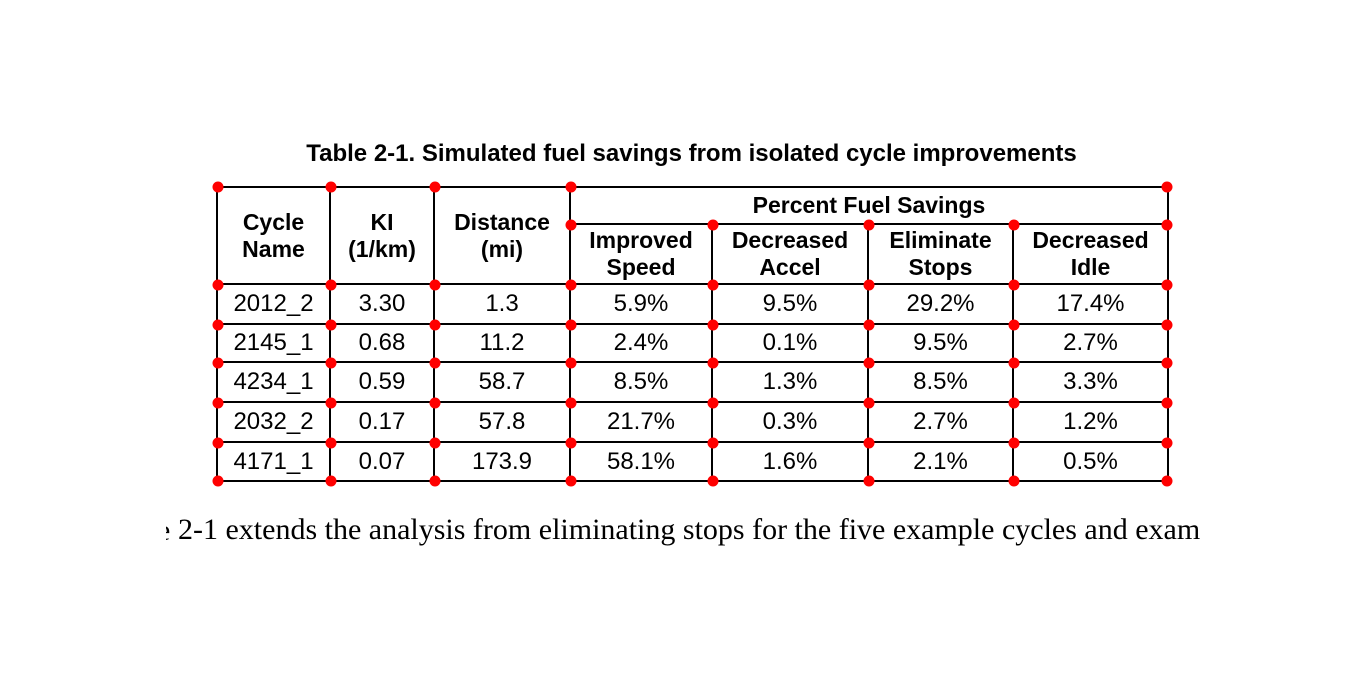 Image resolution: width=1366 pixels, height=674 pixels. What do you see at coordinates (1090, 254) in the screenshot?
I see `column-header-decreased-idle: Decreased Idle` at bounding box center [1090, 254].